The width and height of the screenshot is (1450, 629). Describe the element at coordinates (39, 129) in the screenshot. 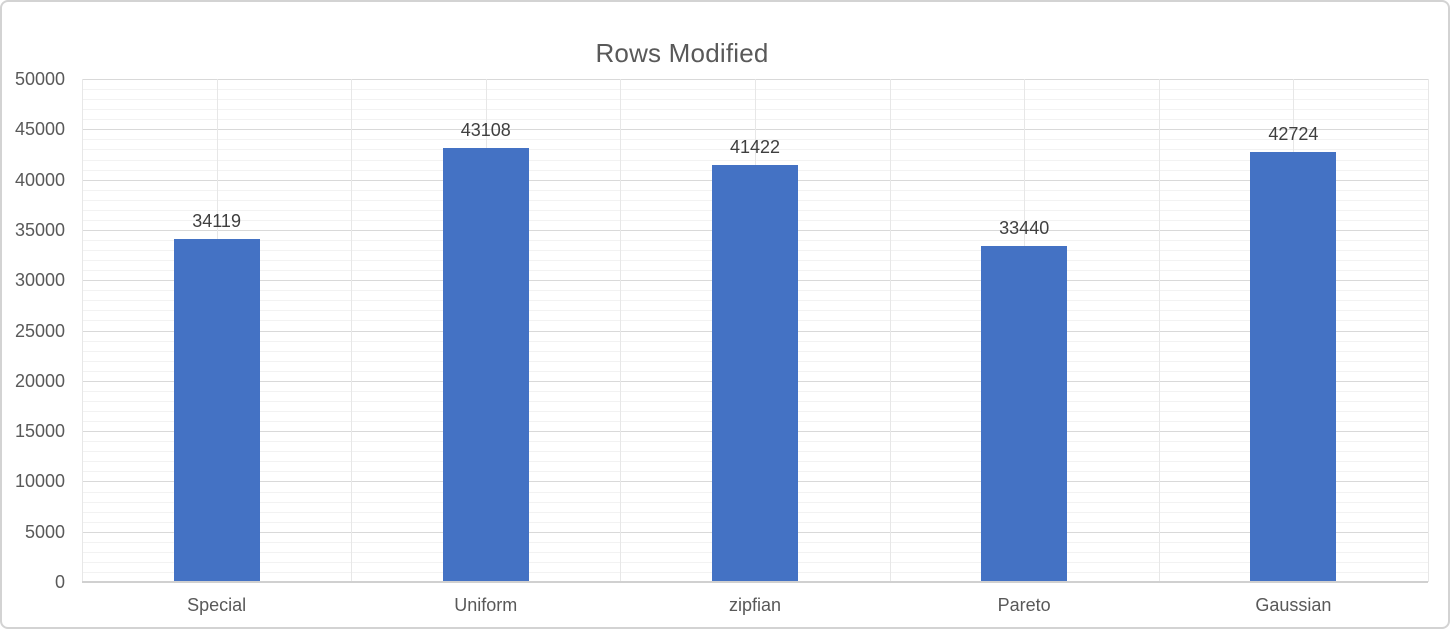

I see `y-axis-label: 45000` at that location.